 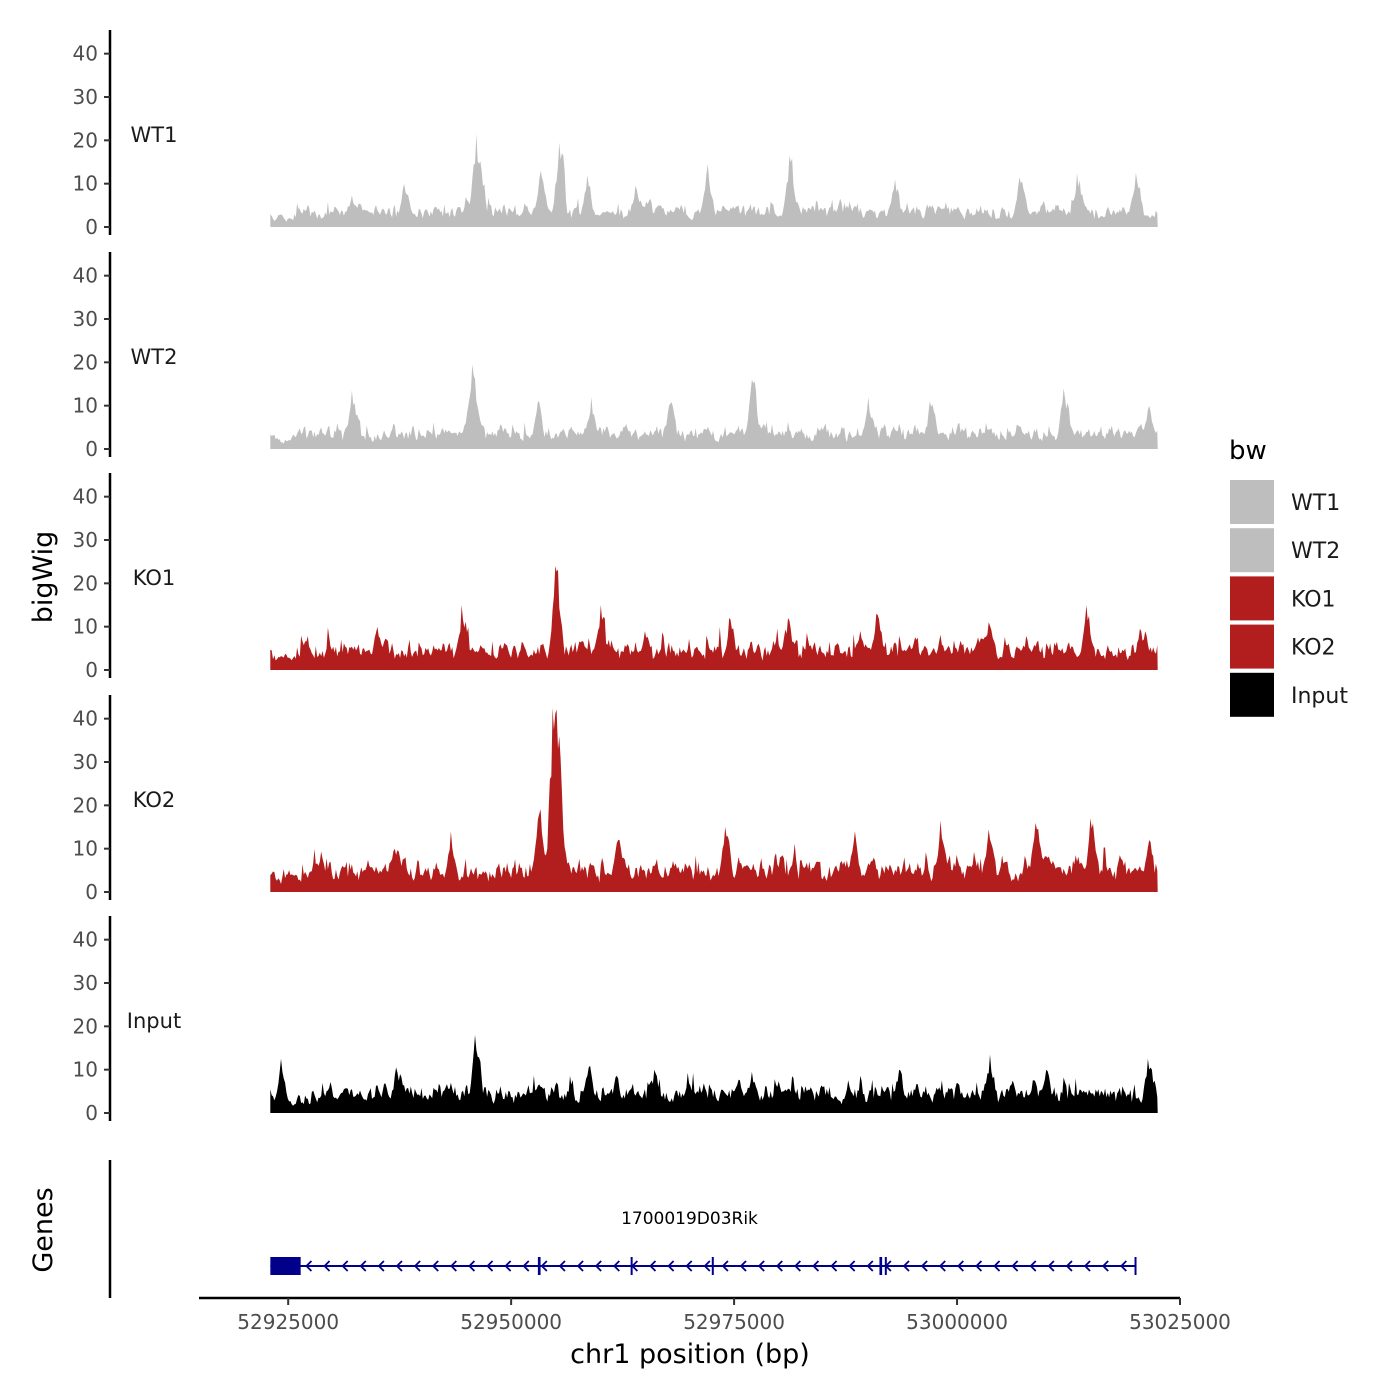 I want to click on track-label-input: Input, so click(x=154, y=1021).